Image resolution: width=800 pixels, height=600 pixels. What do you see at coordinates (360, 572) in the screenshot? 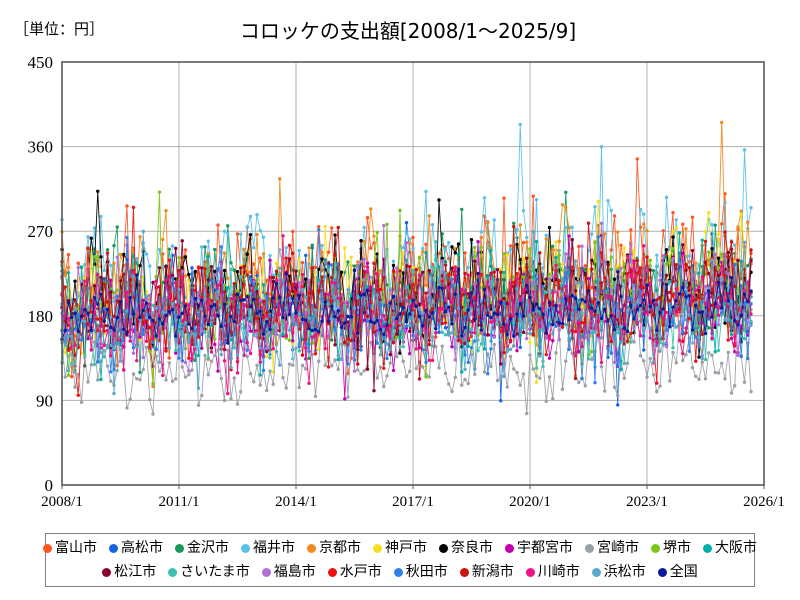
I see `legend-label: 水戸市` at bounding box center [360, 572].